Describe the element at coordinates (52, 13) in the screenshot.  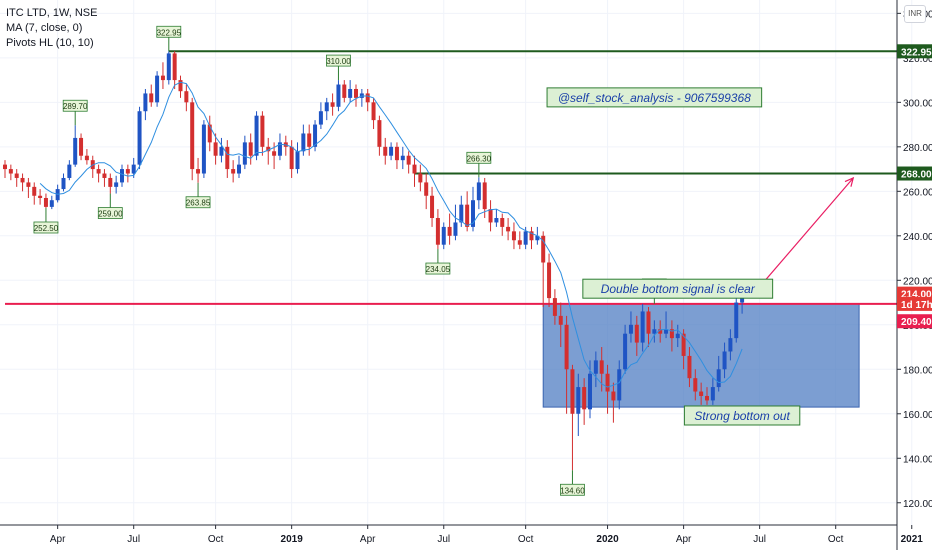
I see `symbol-title: ITC LTD, 1W, NSE` at that location.